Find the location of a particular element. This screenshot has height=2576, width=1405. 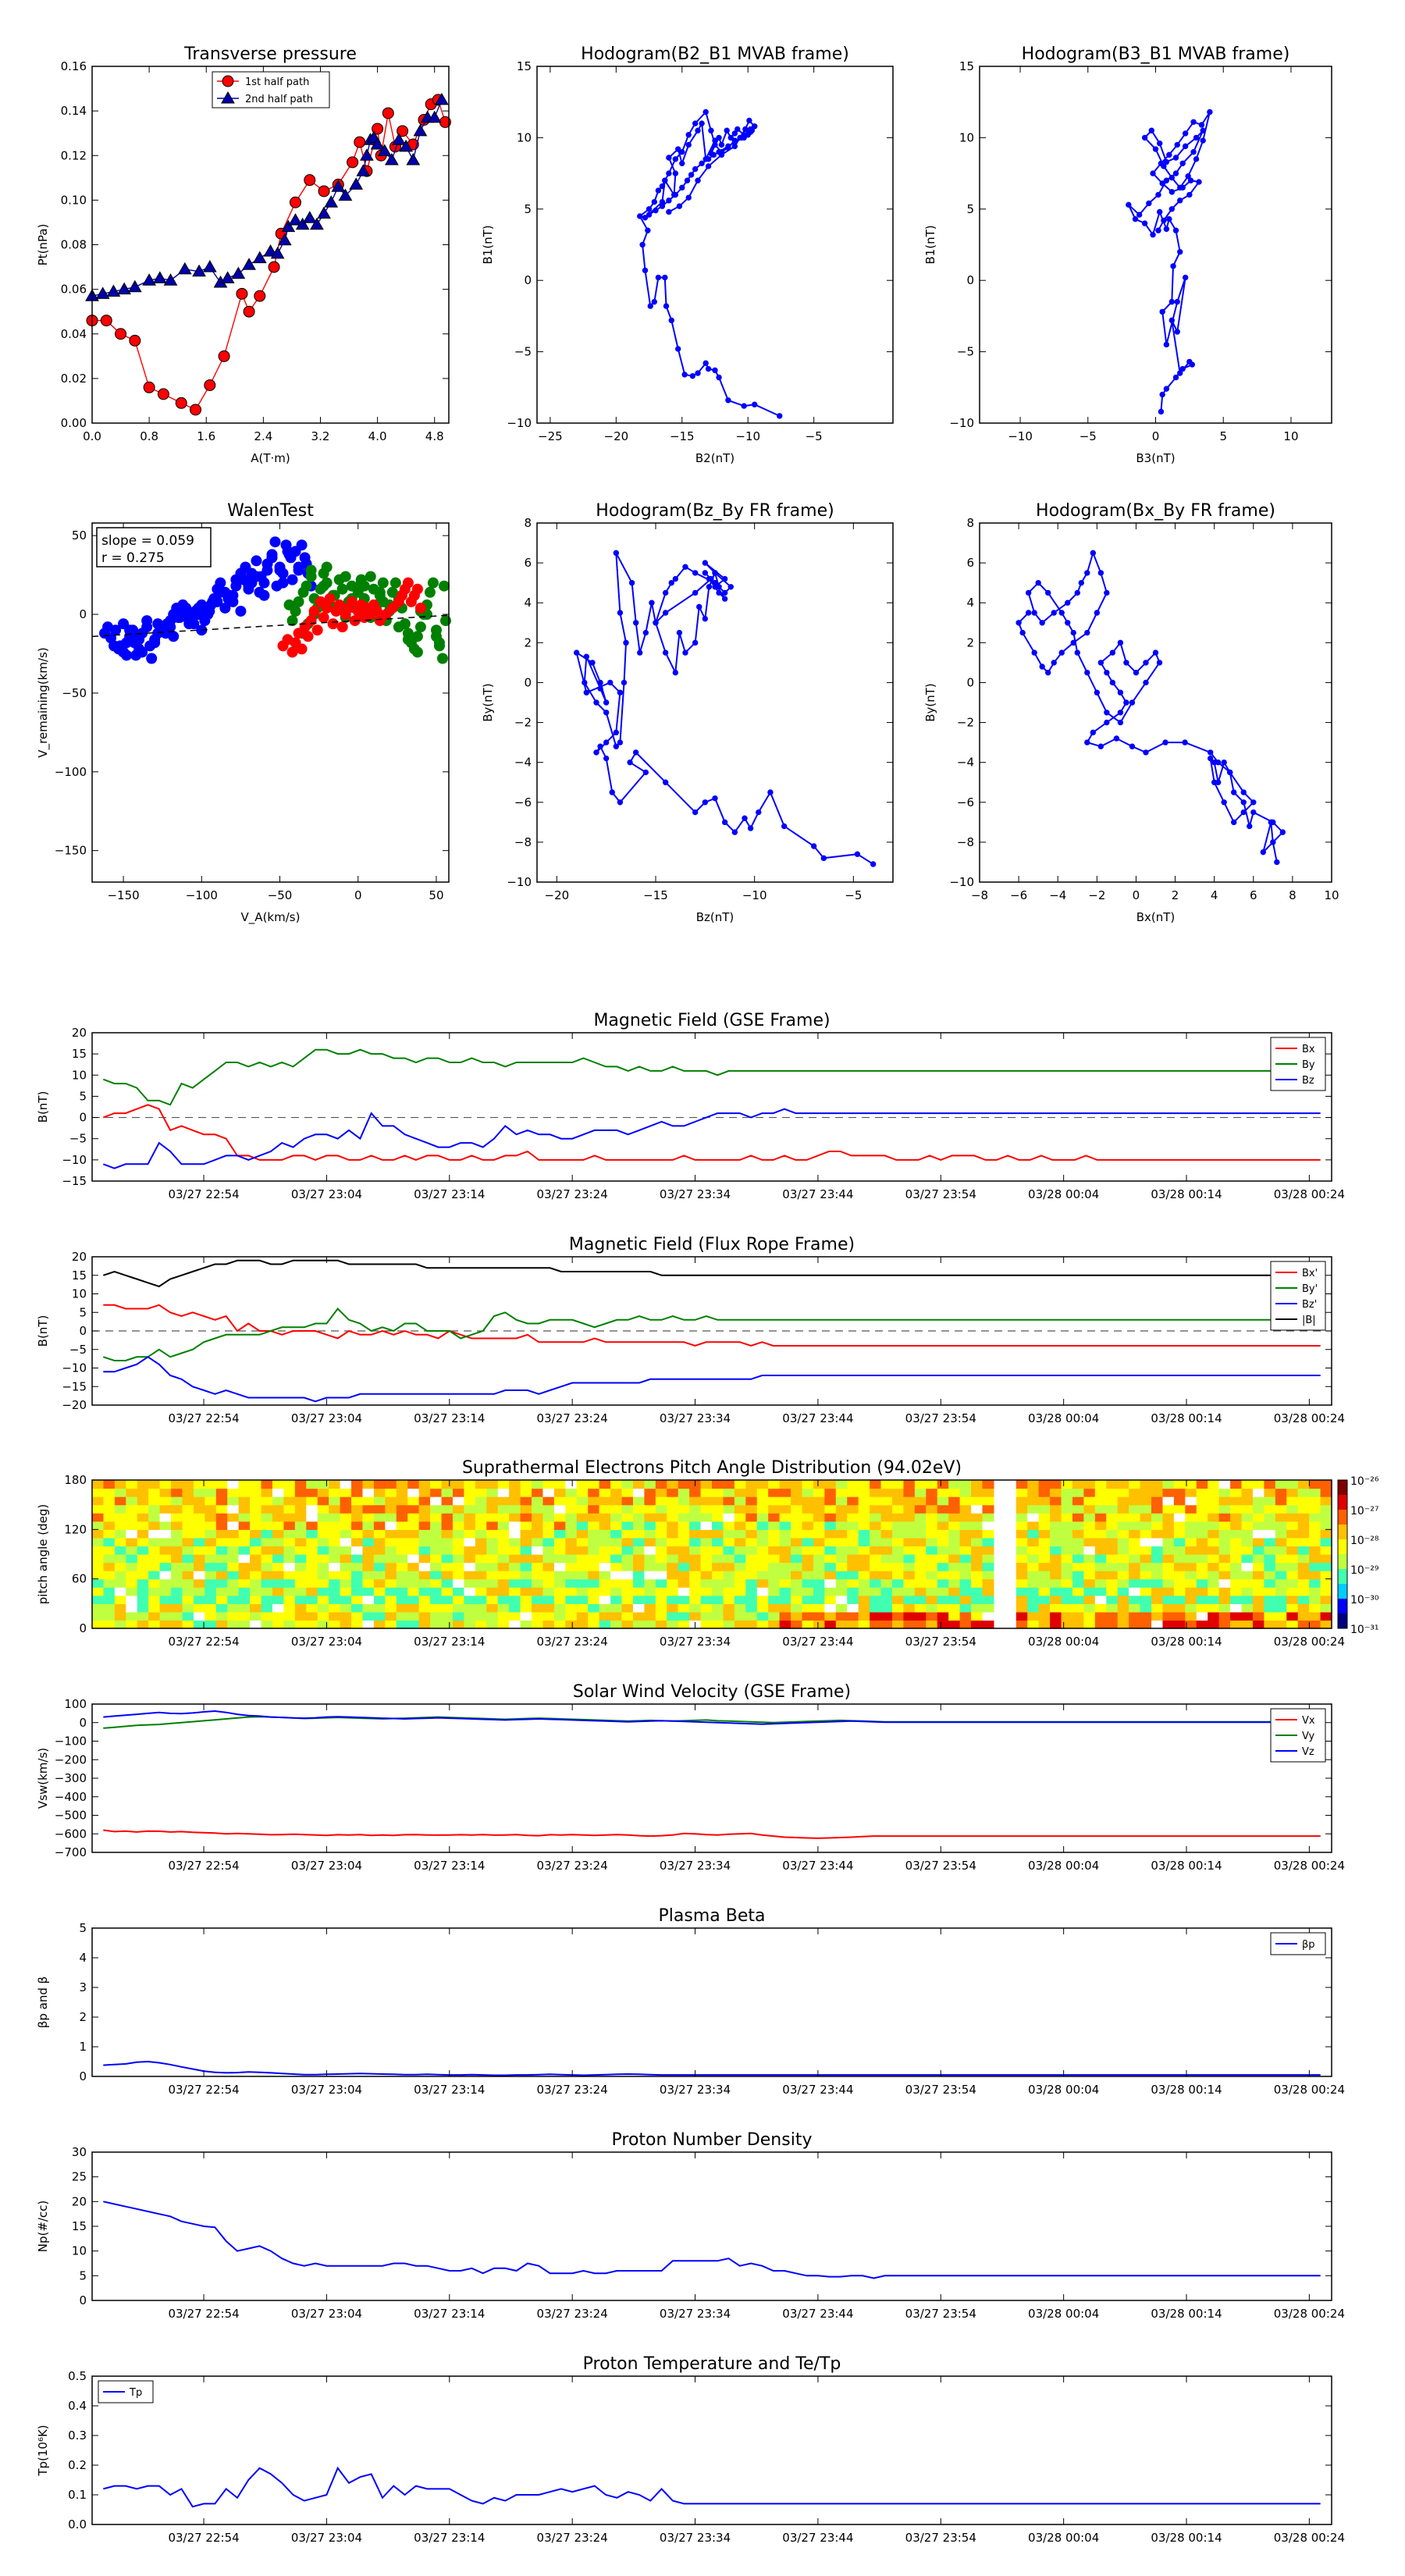

legend-label: Tp is located at coordinates (135, 2393).